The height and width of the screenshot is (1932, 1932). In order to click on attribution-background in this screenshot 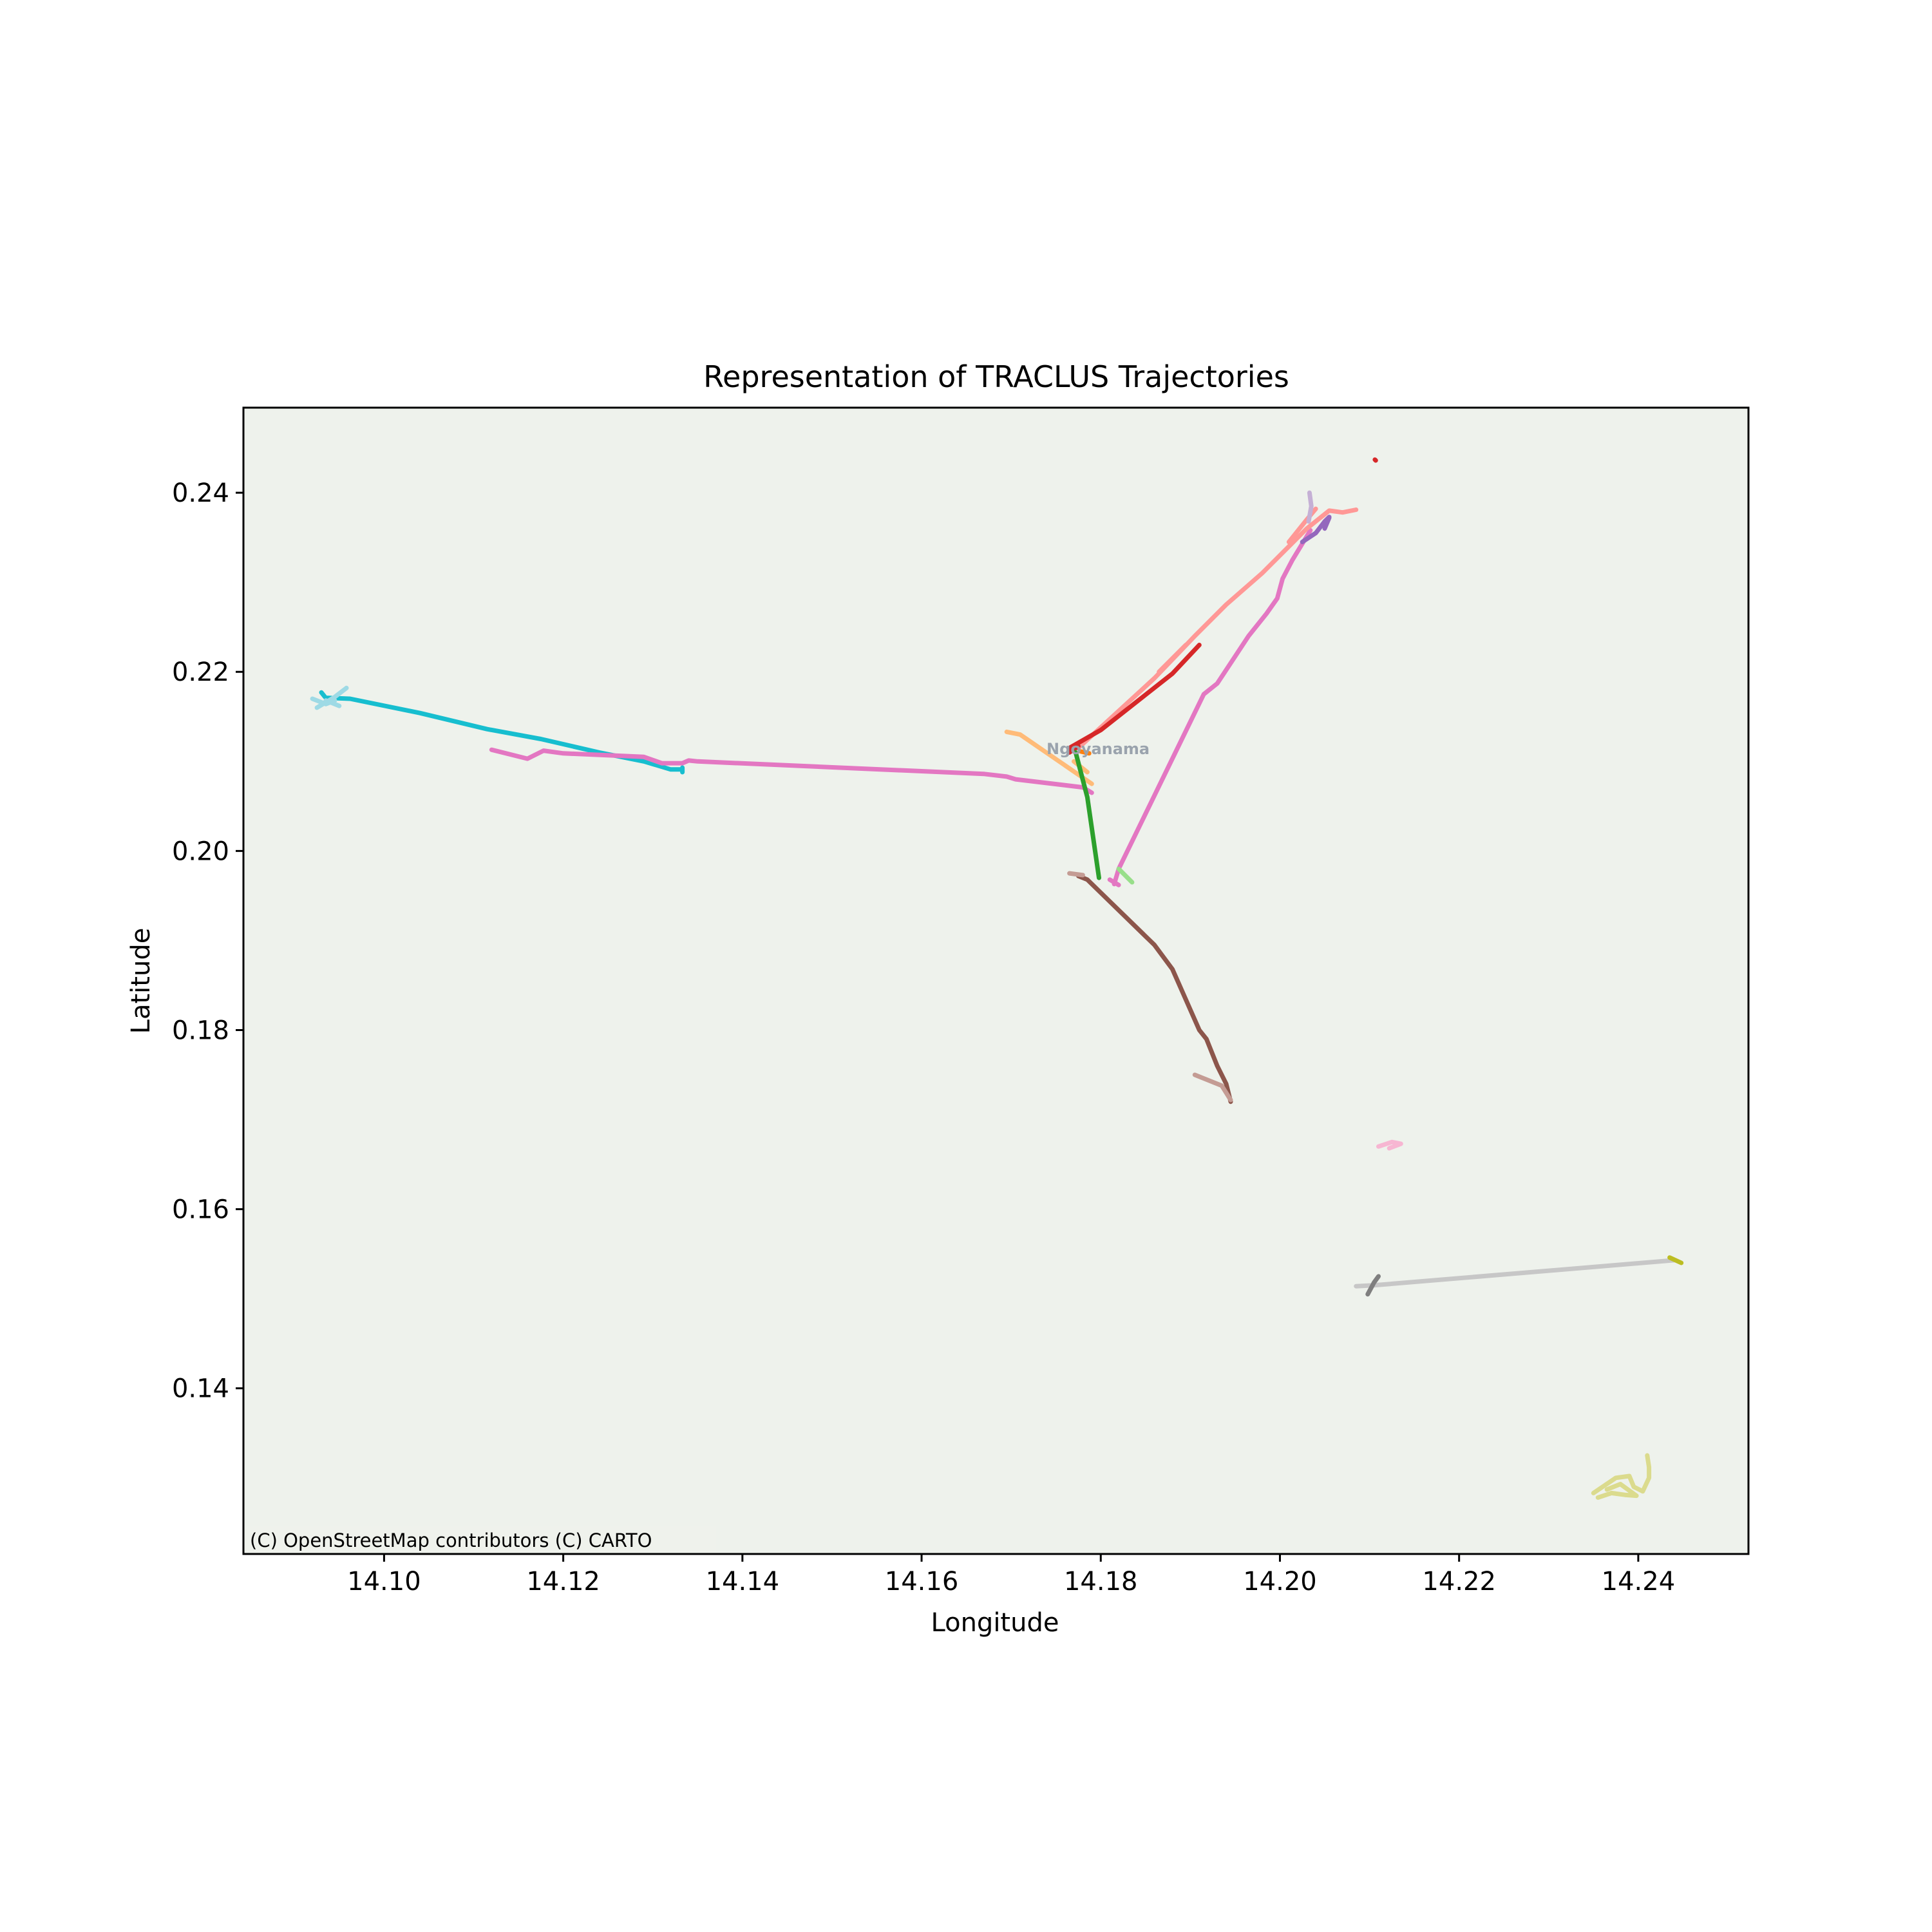, I will do `click(481, 1539)`.